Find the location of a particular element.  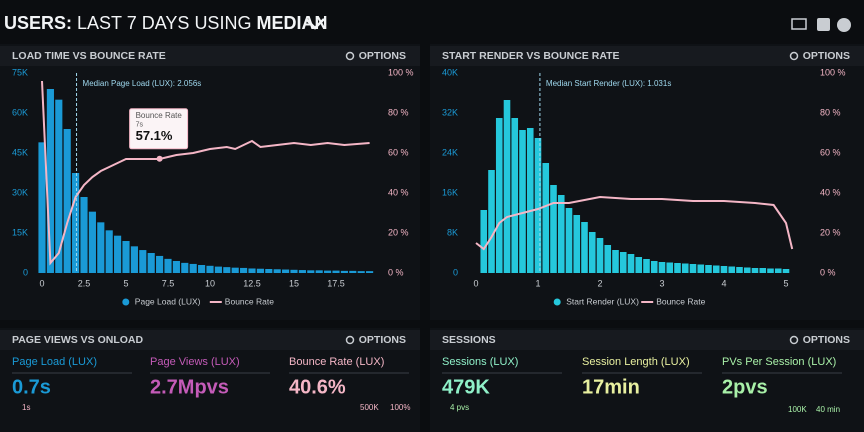

y-tick-label: 16K is located at coordinates (450, 192).